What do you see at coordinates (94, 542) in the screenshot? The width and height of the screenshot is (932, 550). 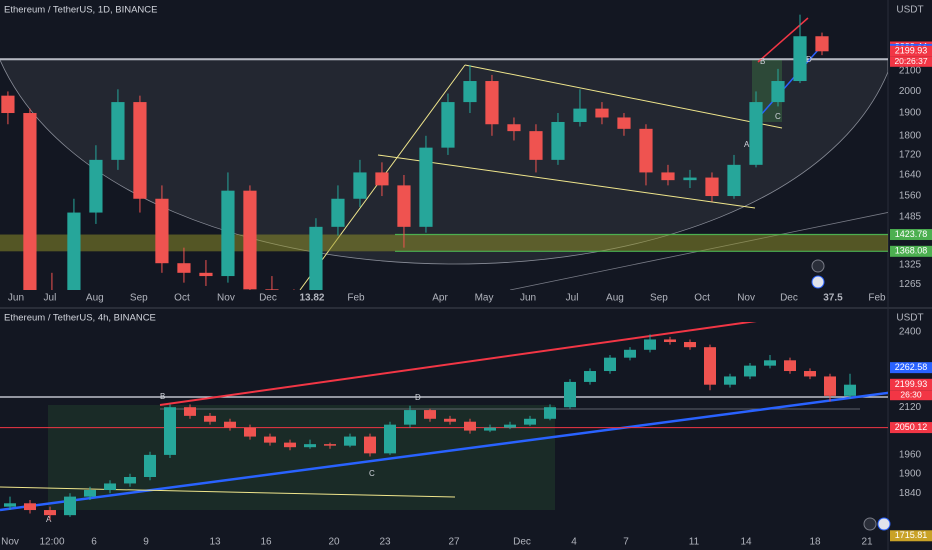 I see `x-tick-label: 6` at bounding box center [94, 542].